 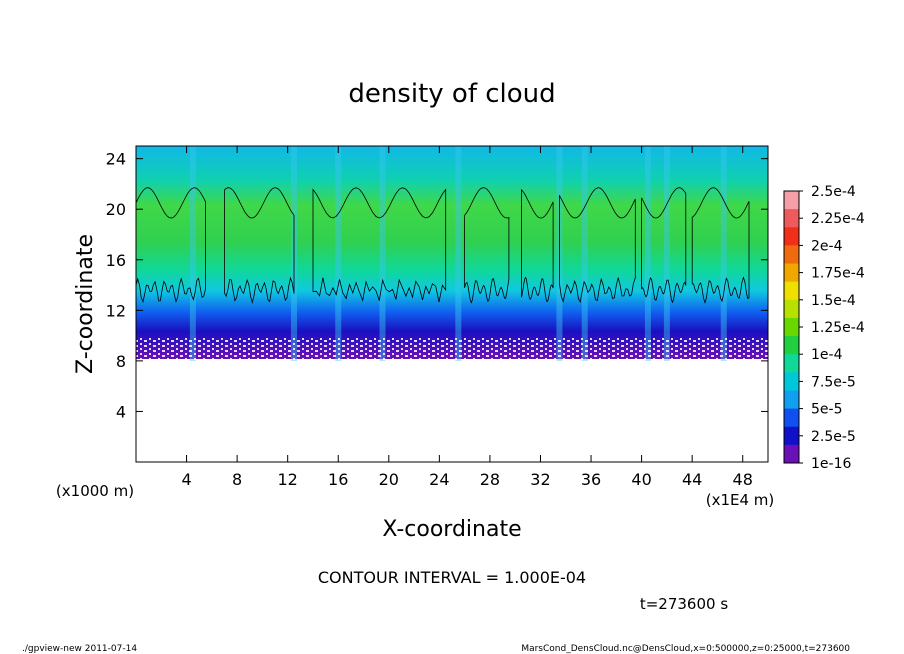 I want to click on x-tick-label: 16, so click(x=338, y=479).